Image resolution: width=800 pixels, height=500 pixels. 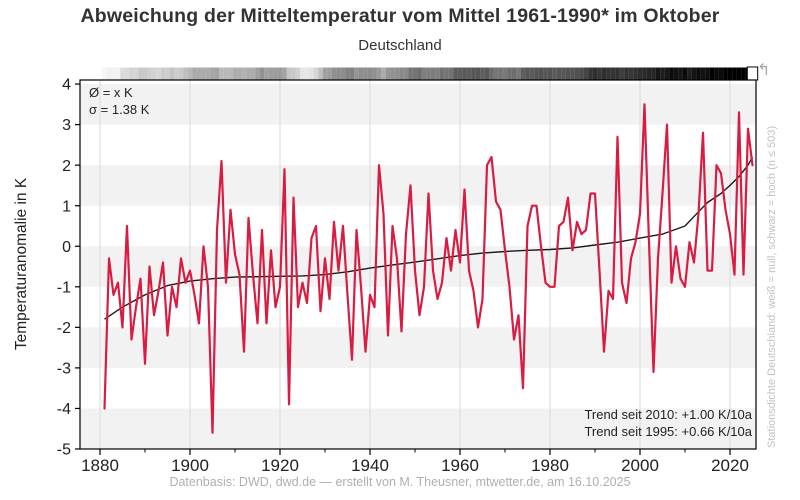 What do you see at coordinates (668, 414) in the screenshot?
I see `trend-since-2010: Trend seit 2010: +1.00 K/10a` at bounding box center [668, 414].